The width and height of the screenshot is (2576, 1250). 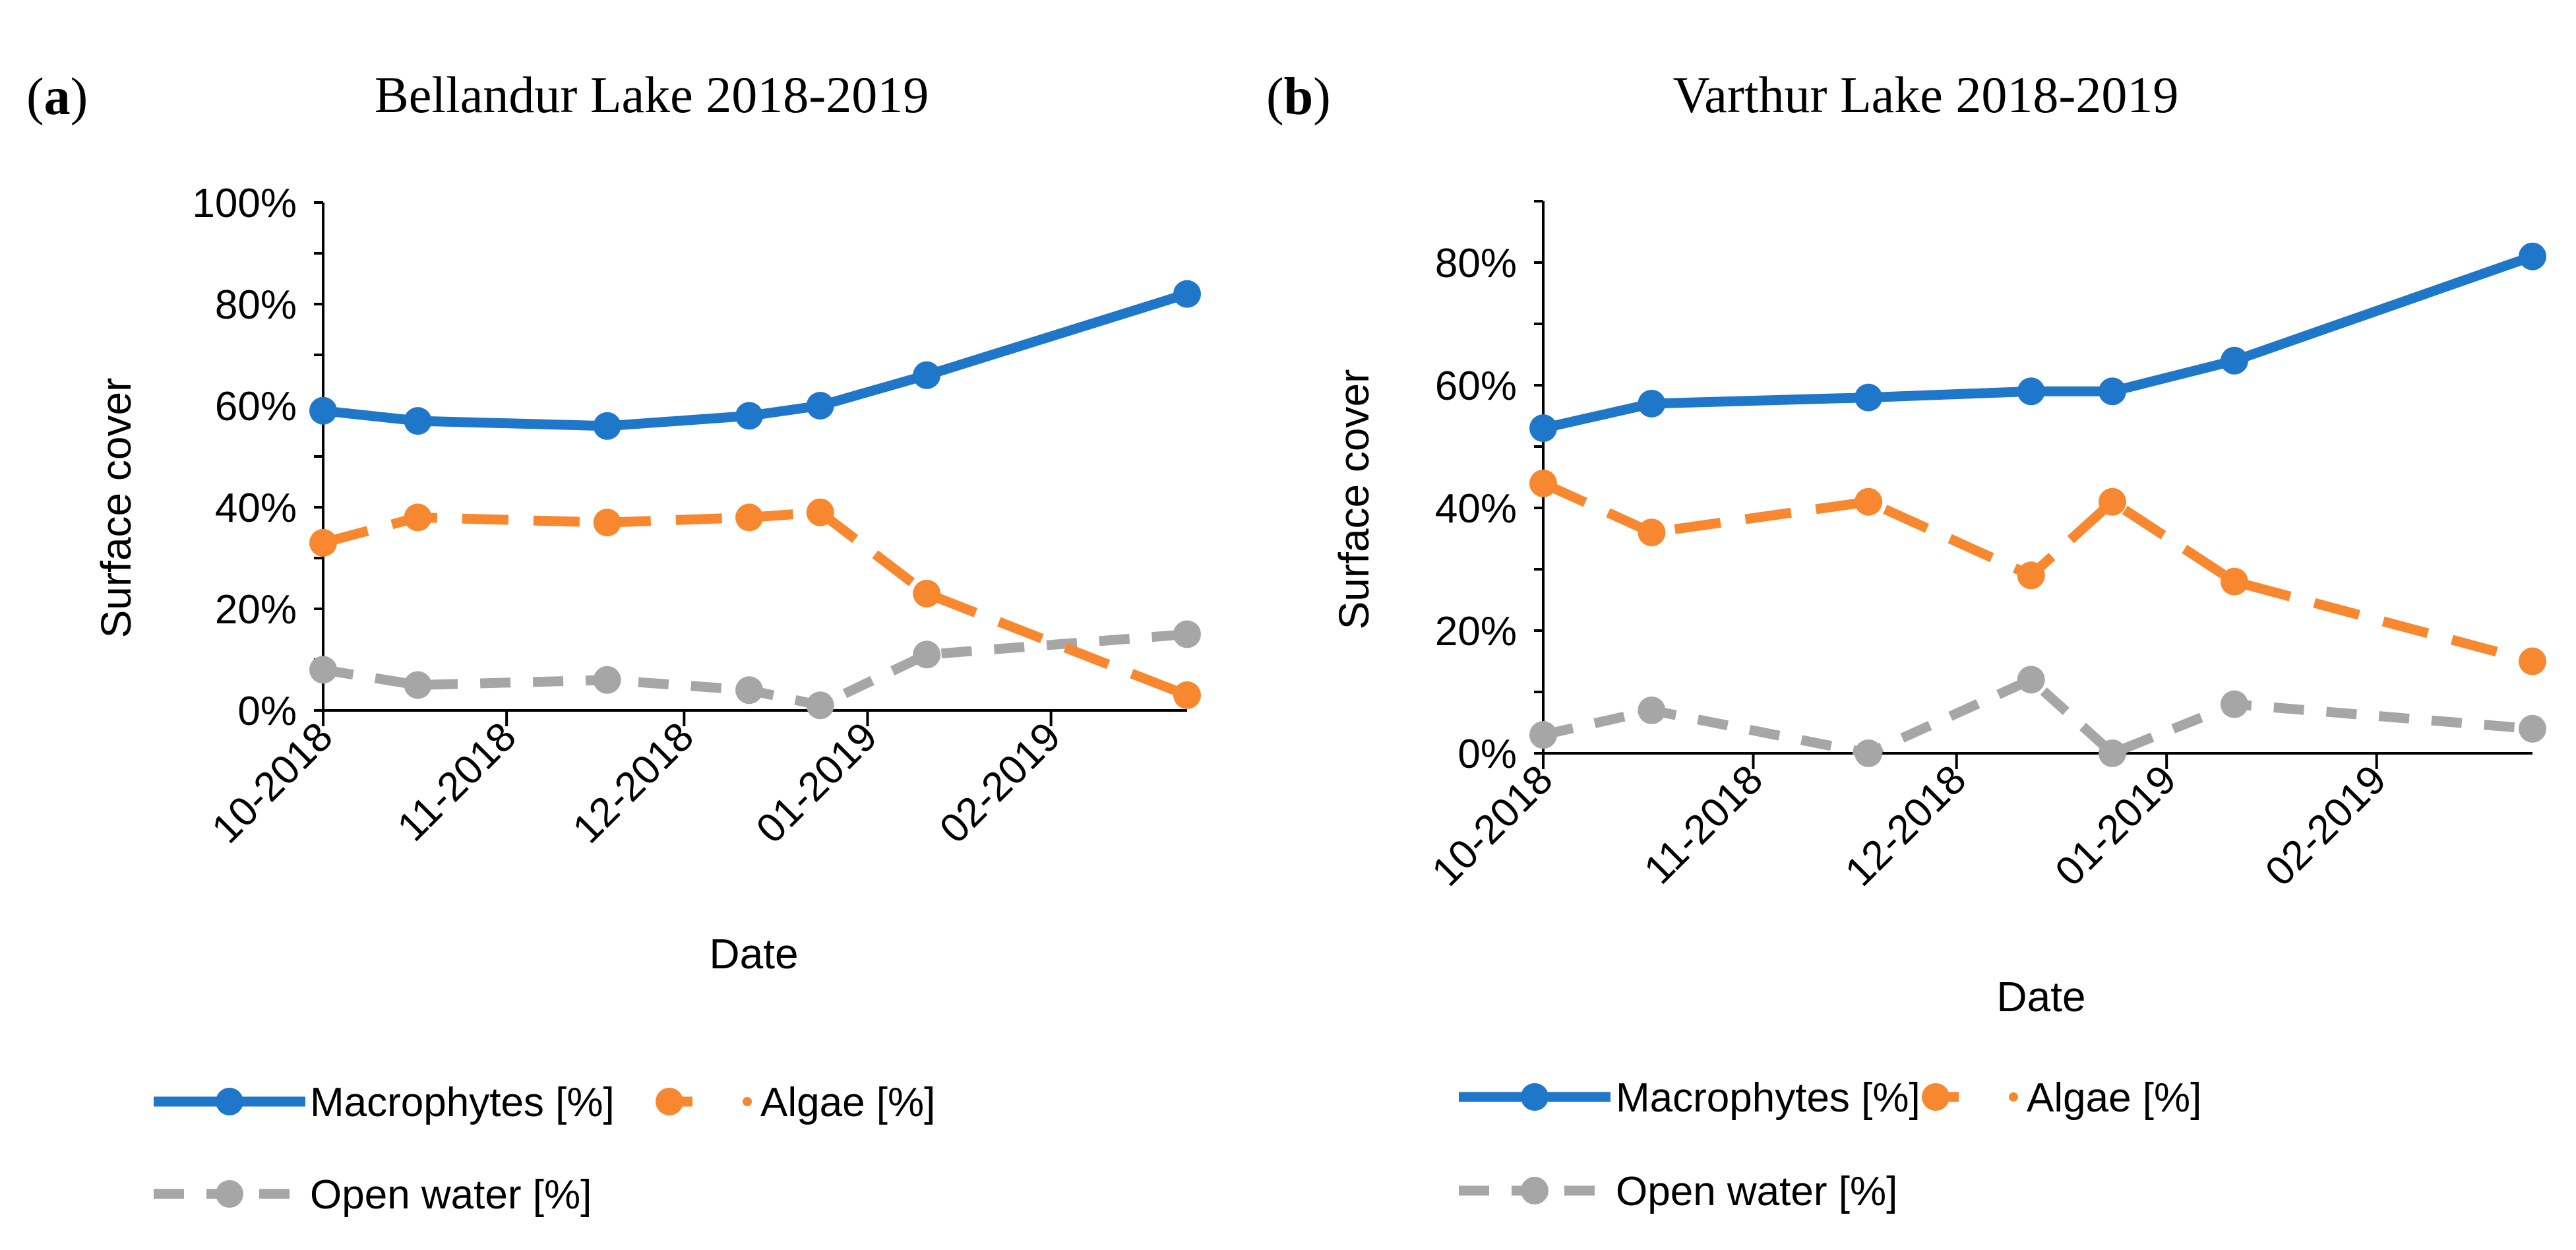 I want to click on chart-title: Bellandur Lake 2018-2019, so click(x=652, y=94).